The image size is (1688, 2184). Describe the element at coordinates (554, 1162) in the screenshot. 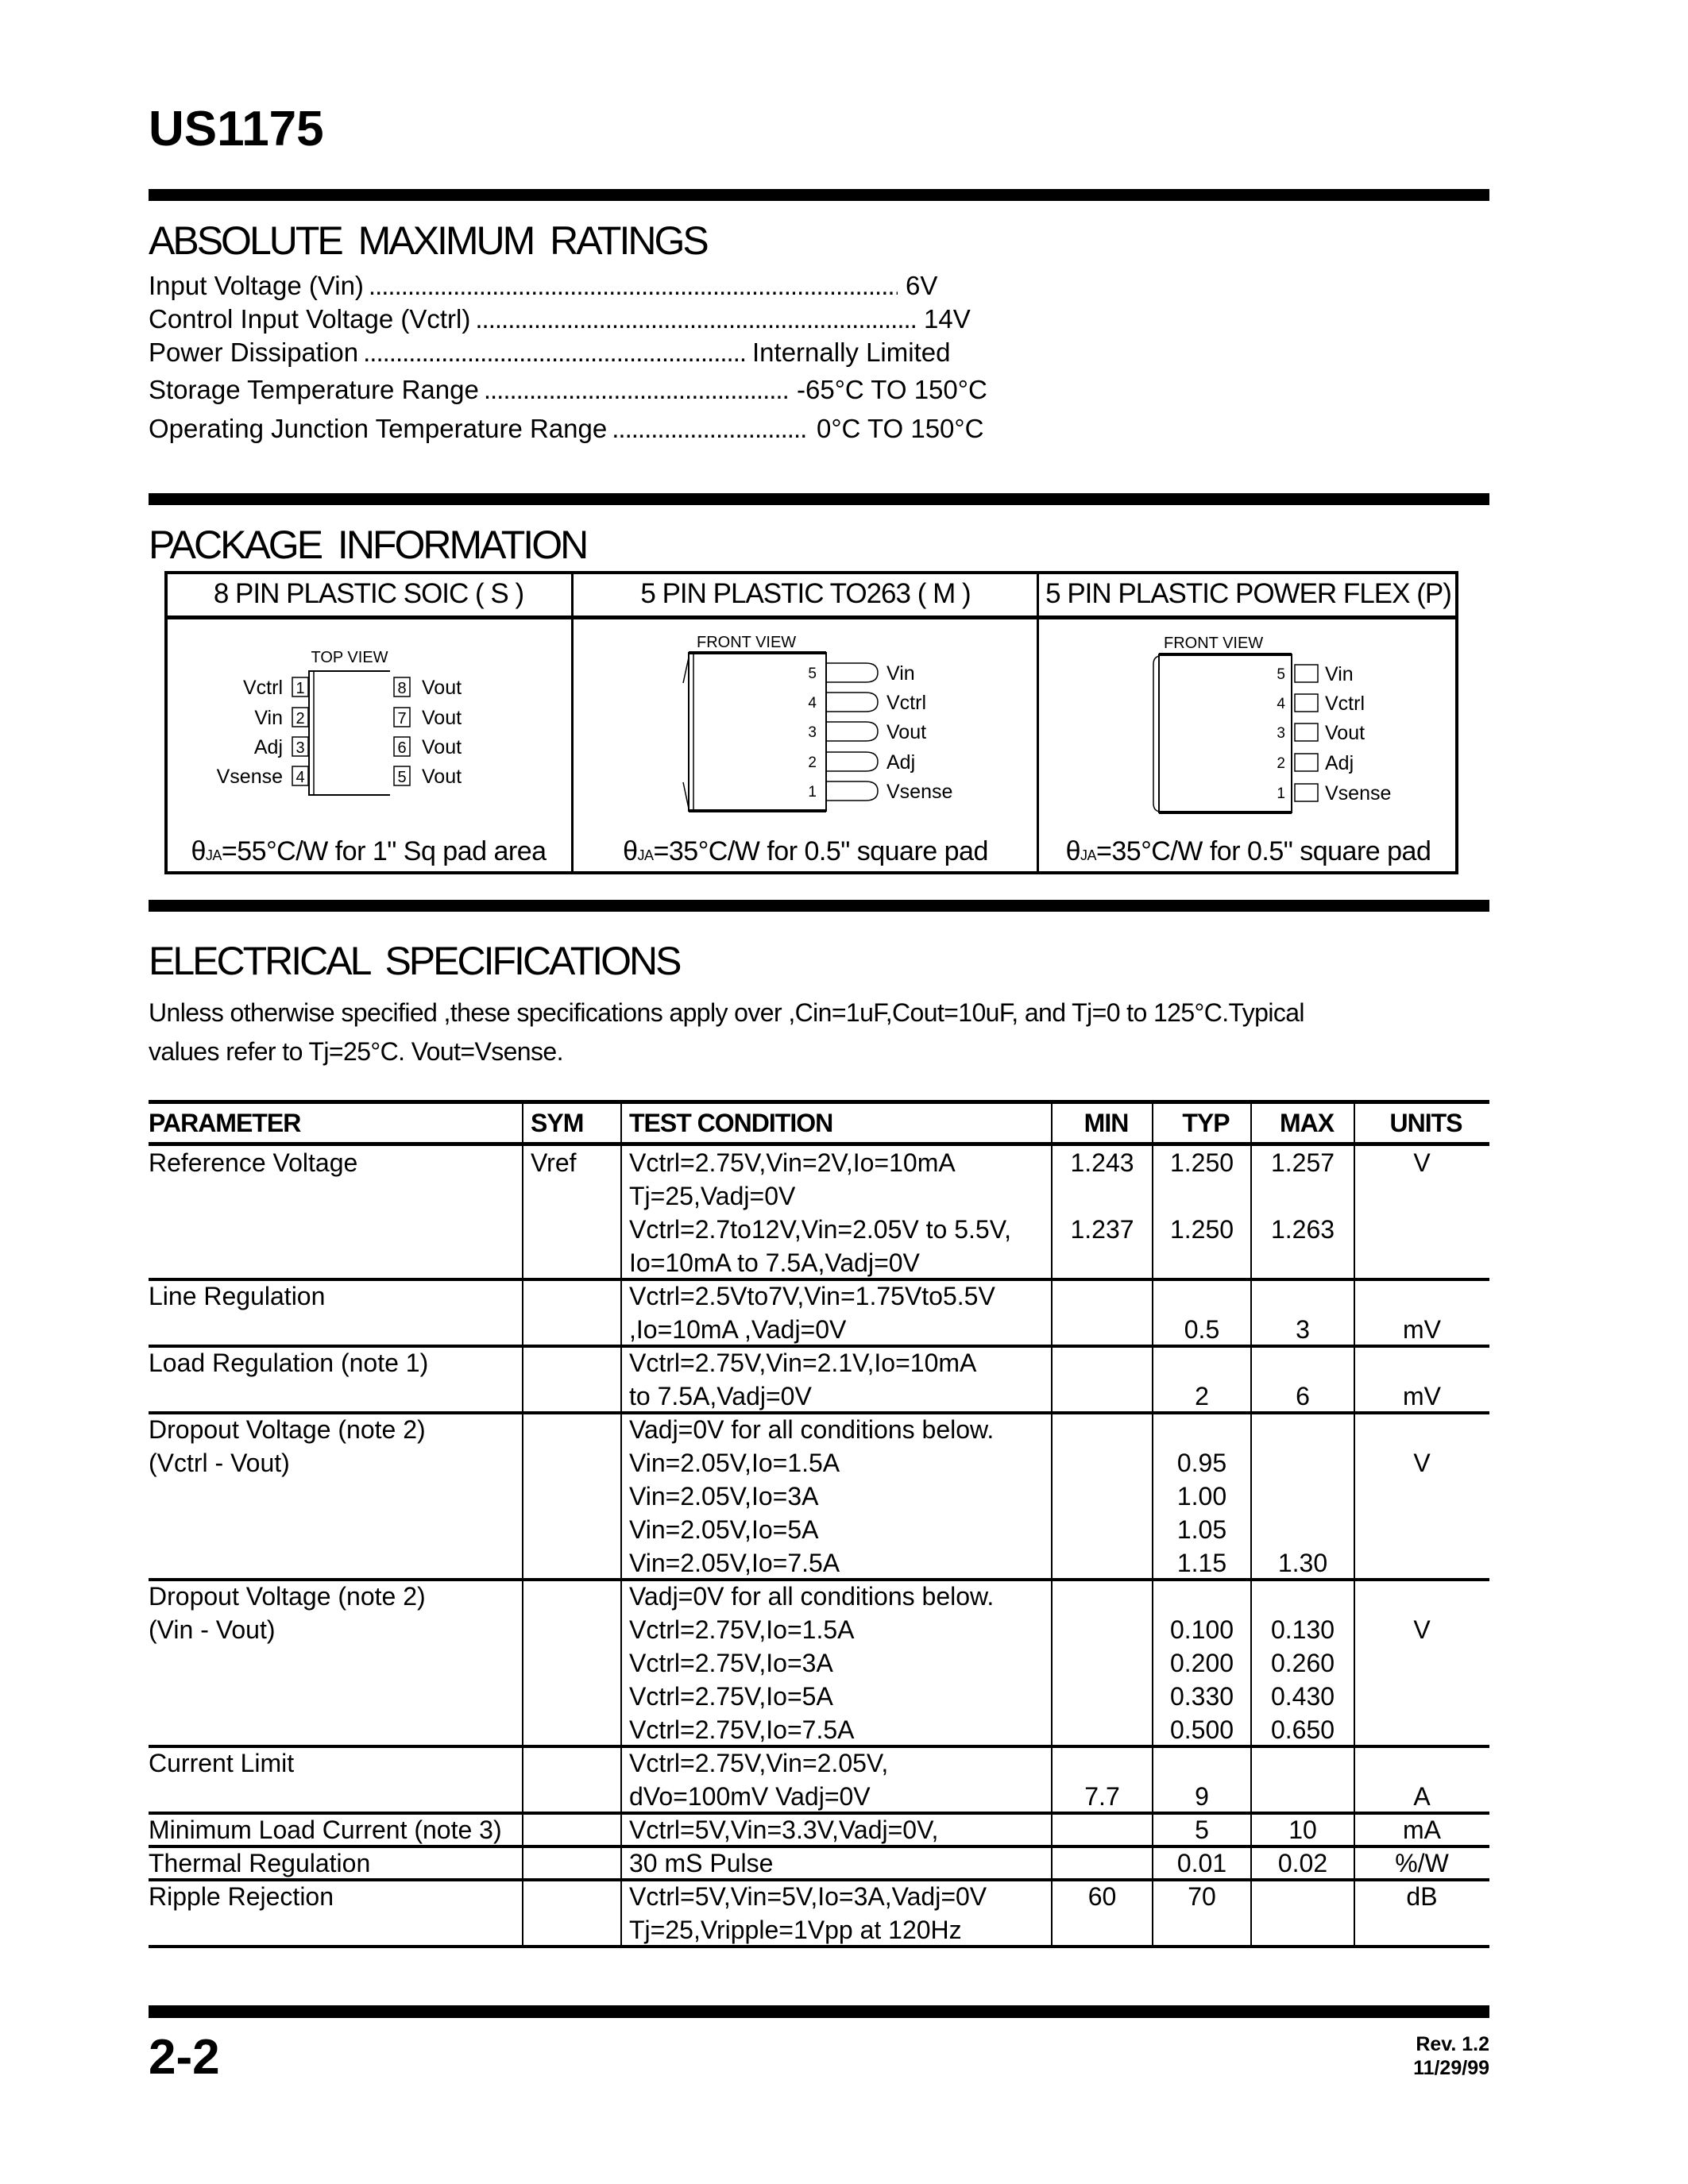

I see `table-cell: Vref` at that location.